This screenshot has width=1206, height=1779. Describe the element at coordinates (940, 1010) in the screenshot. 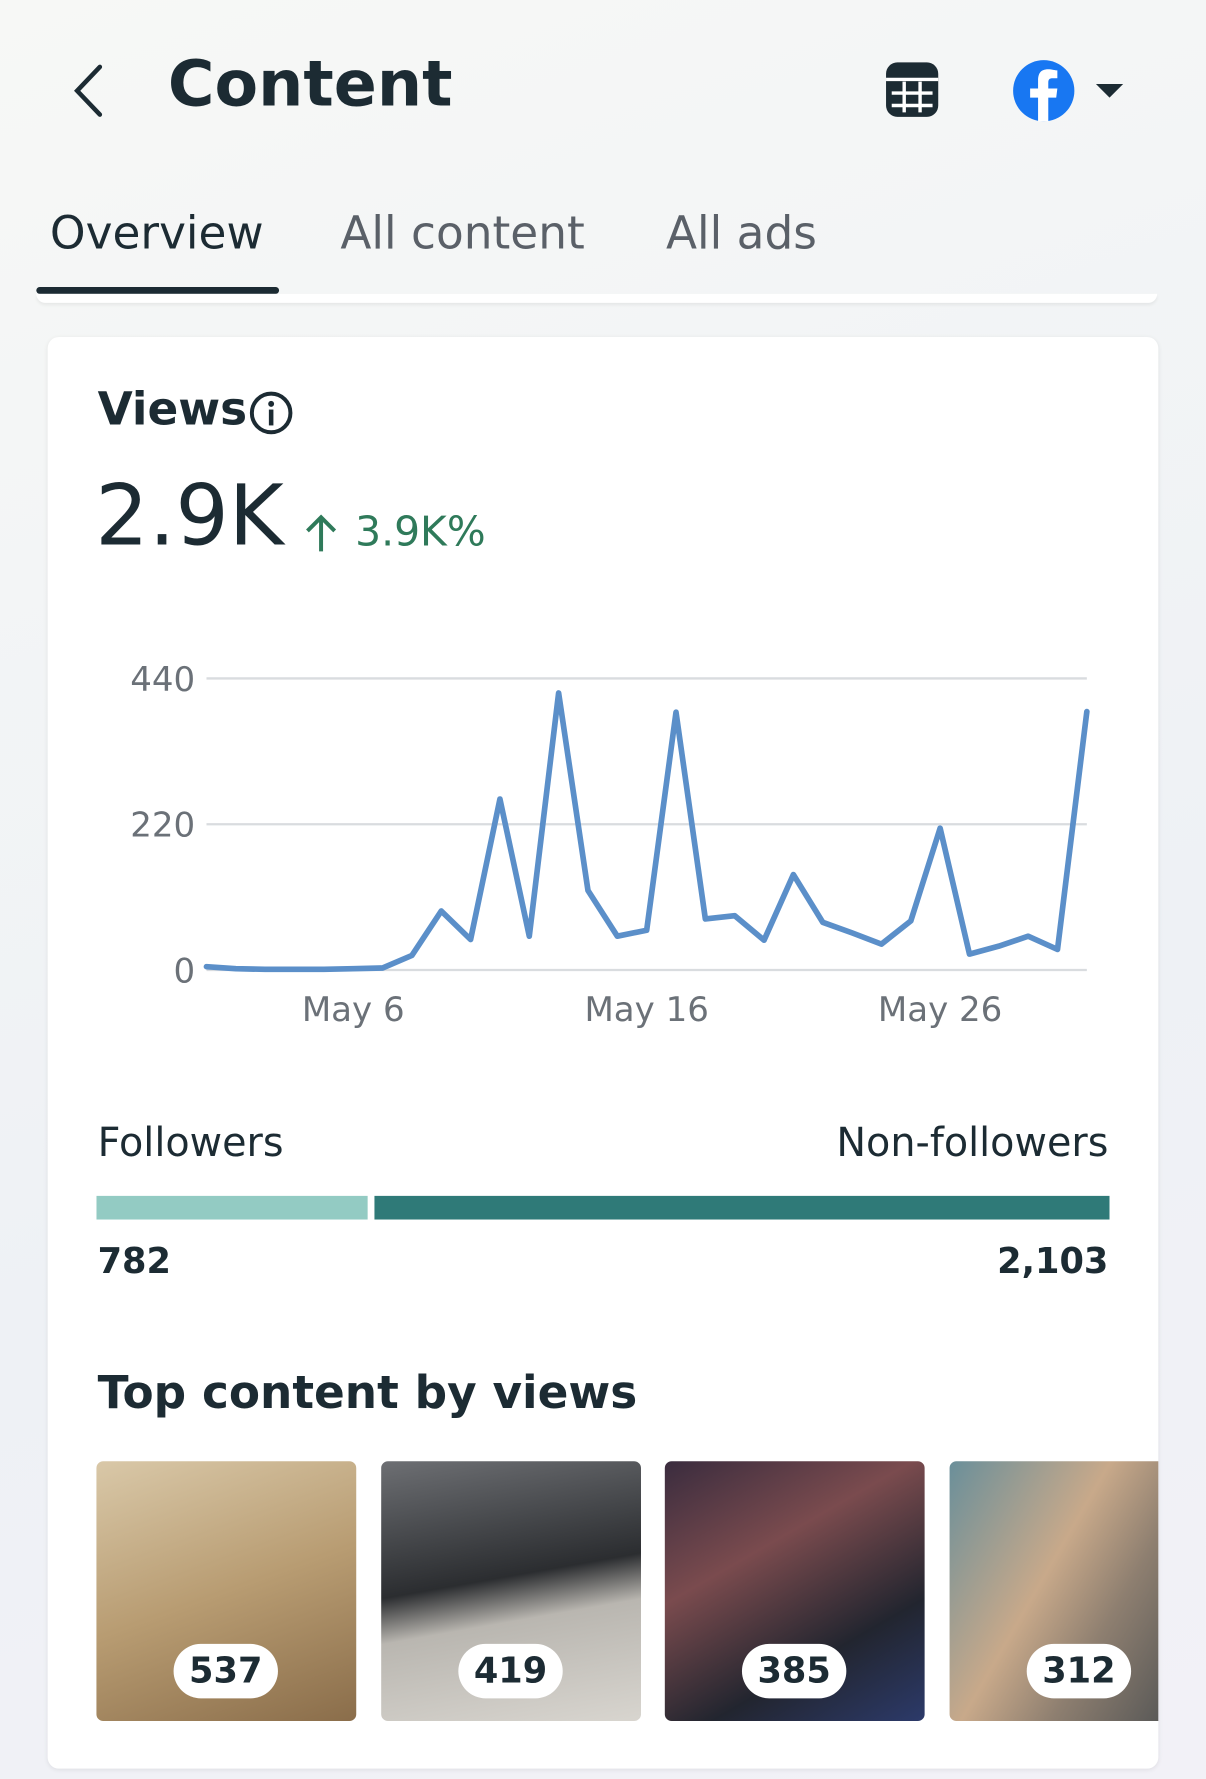

I see `x-tick-label: May 26` at that location.